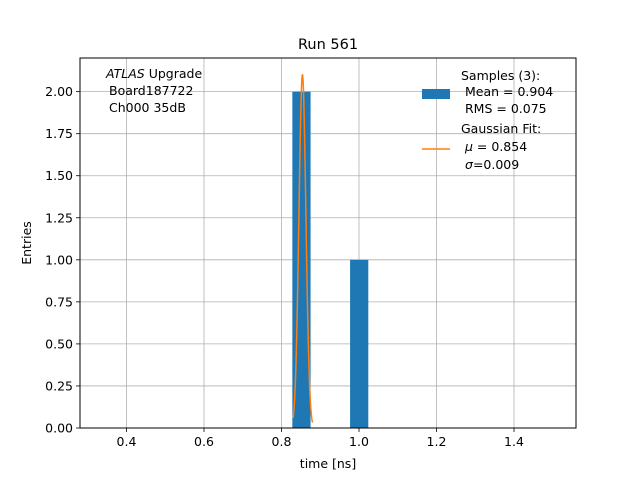 This screenshot has height=480, width=640. Describe the element at coordinates (59, 385) in the screenshot. I see `y-tick-label: 0.25` at that location.